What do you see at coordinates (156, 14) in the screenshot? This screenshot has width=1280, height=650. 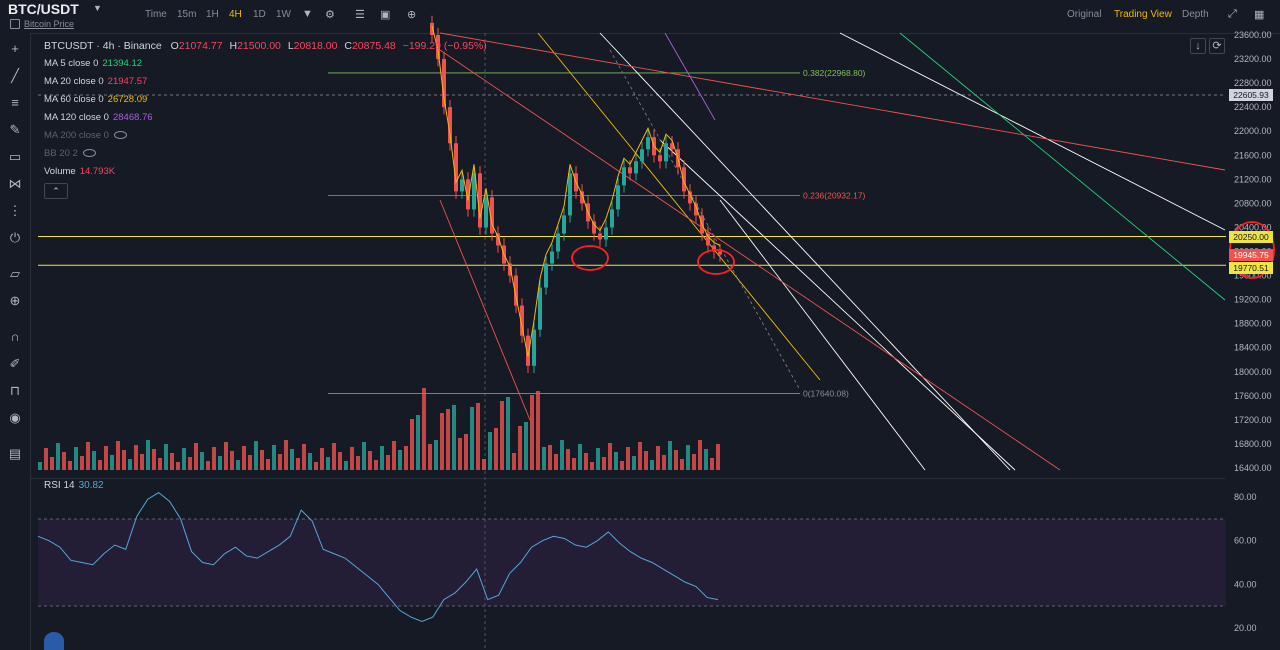 I see `timeframe-time: Time` at bounding box center [156, 14].